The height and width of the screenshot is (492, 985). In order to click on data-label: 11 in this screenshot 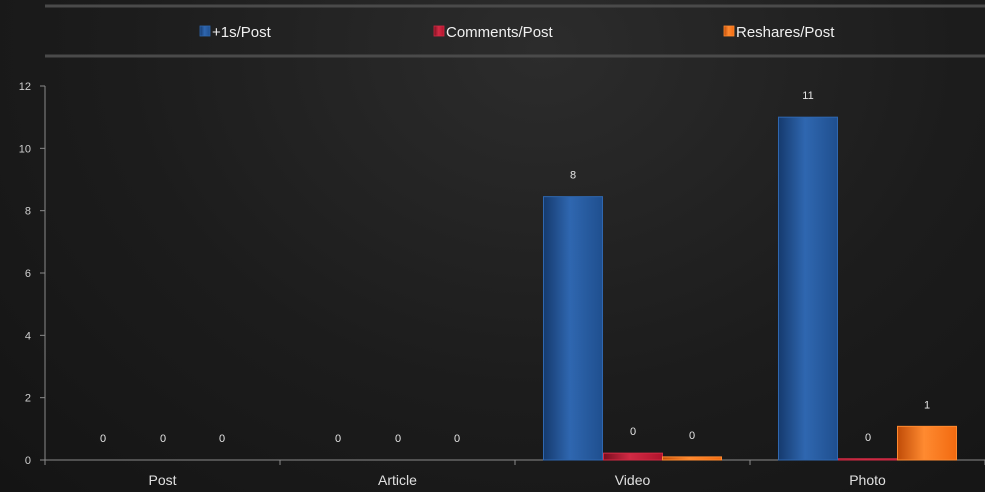, I will do `click(807, 96)`.